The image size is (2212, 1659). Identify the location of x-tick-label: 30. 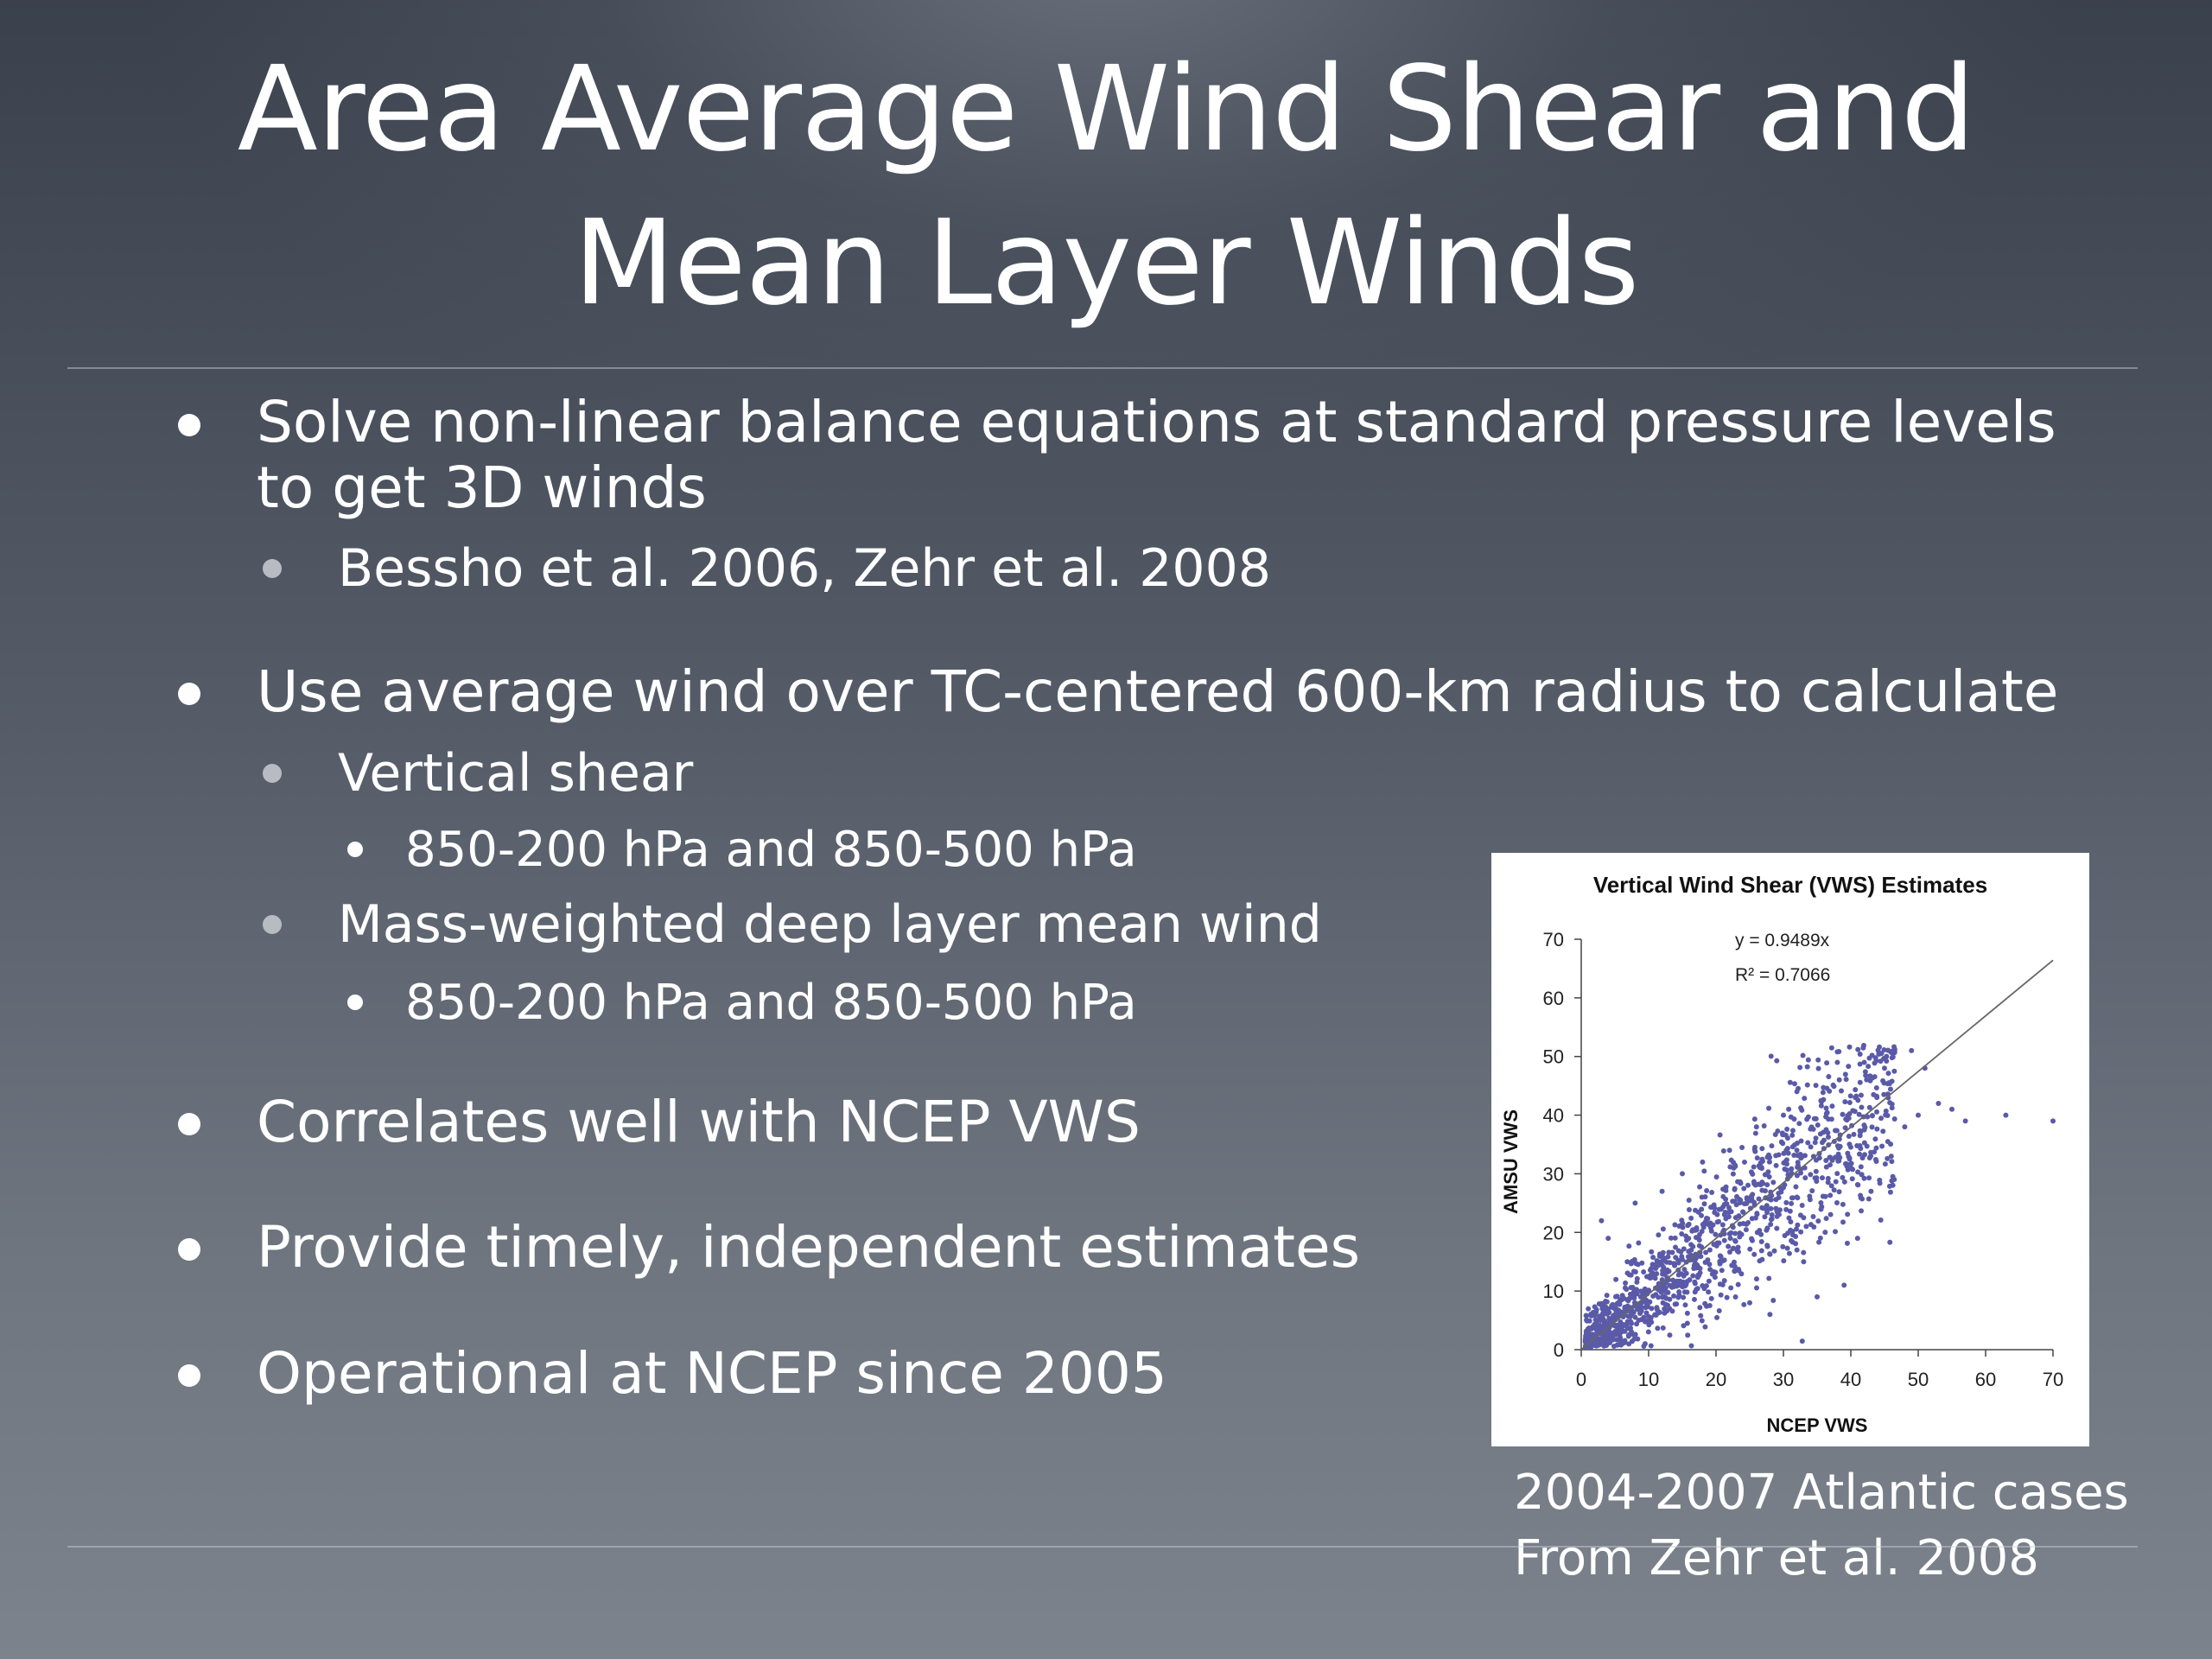
(1784, 1379).